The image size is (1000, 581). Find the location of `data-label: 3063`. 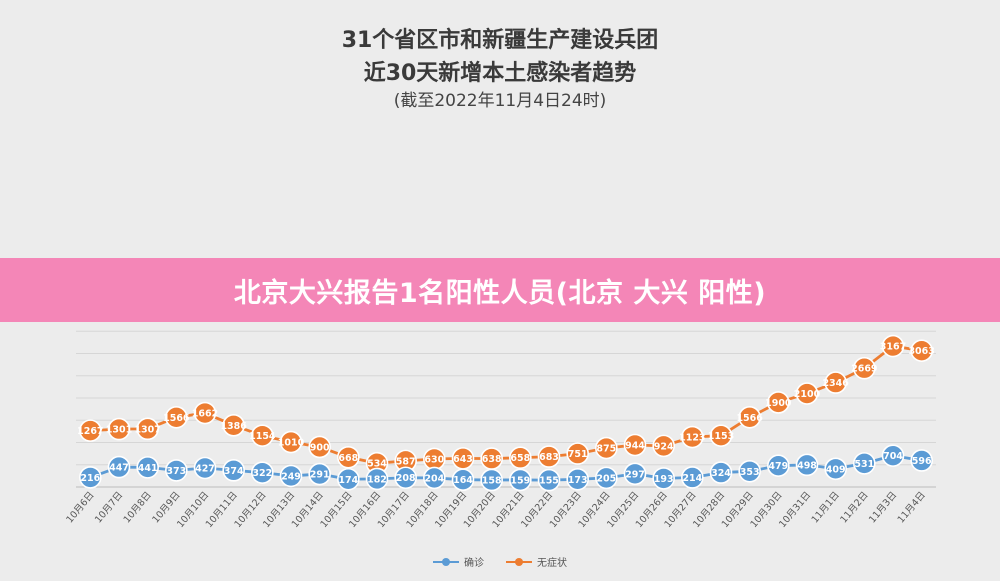

data-label: 3063 is located at coordinates (921, 351).